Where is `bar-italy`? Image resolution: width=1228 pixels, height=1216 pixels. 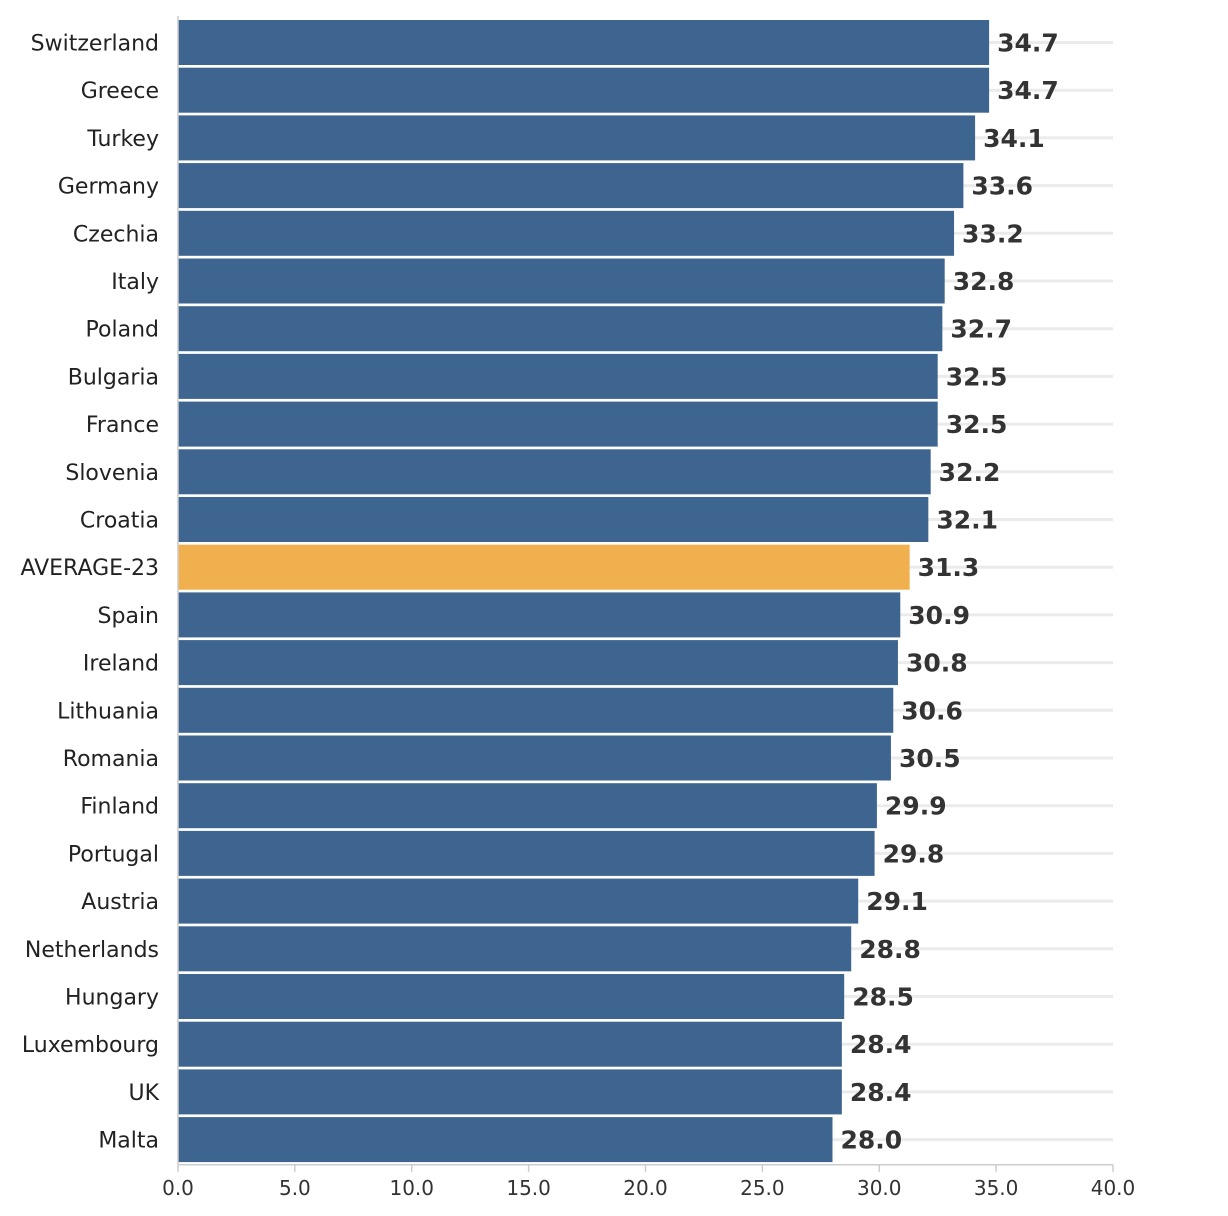
bar-italy is located at coordinates (561, 281).